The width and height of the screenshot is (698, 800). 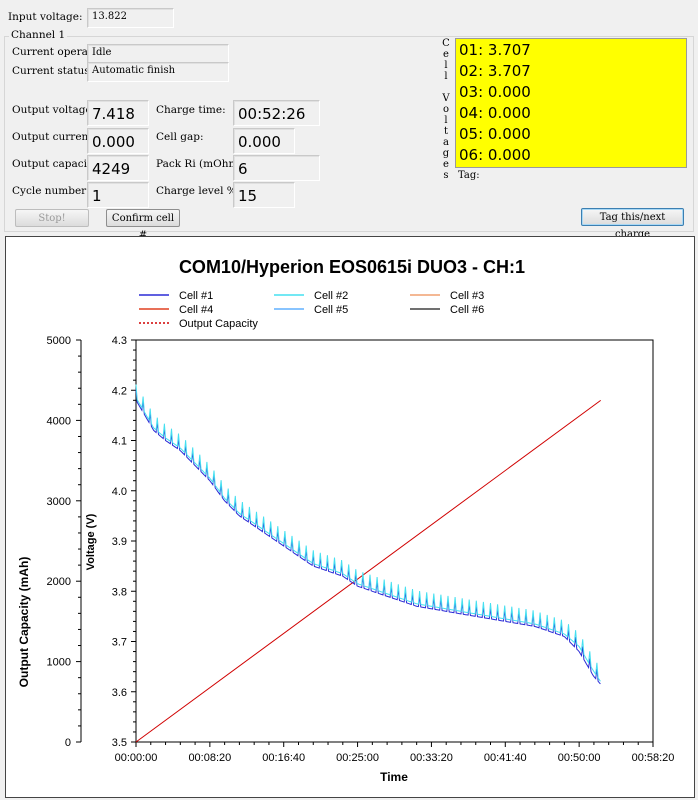 I want to click on x-tick-label: 00:16:40, so click(x=283, y=758).